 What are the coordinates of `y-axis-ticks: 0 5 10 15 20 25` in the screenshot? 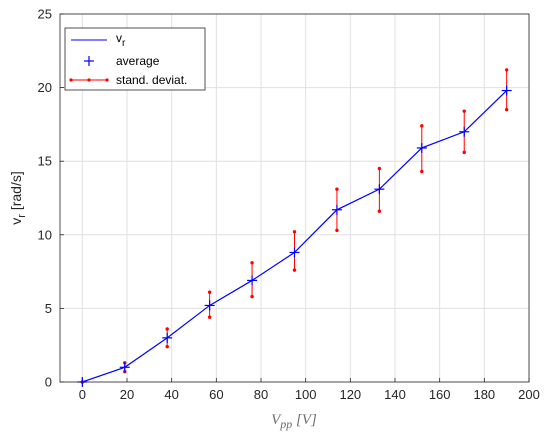 It's located at (51, 198).